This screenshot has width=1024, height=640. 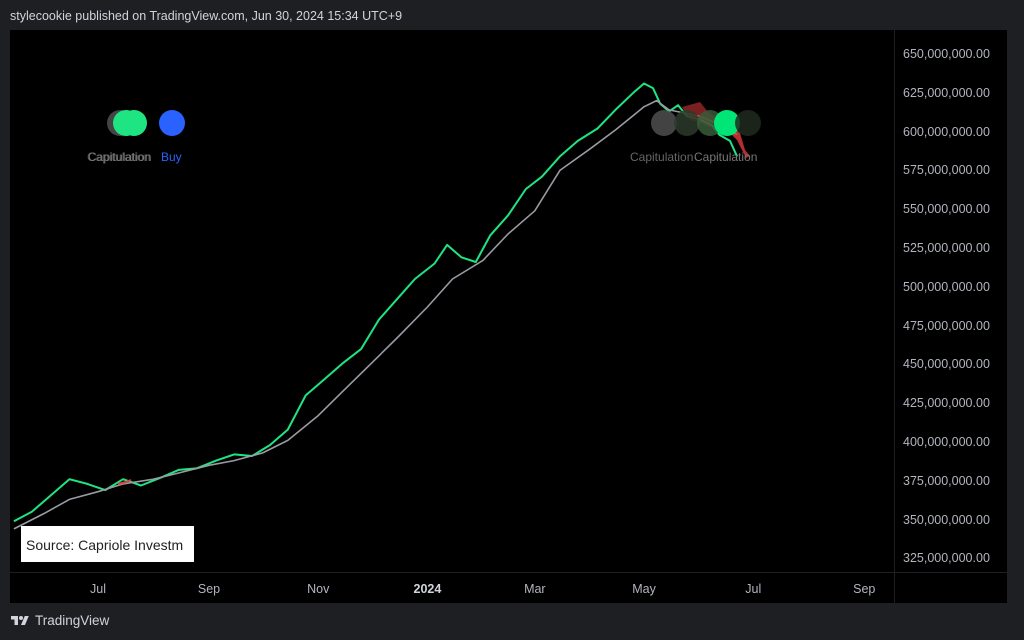 I want to click on y-tick-label: 500,000,000.00, so click(x=946, y=286).